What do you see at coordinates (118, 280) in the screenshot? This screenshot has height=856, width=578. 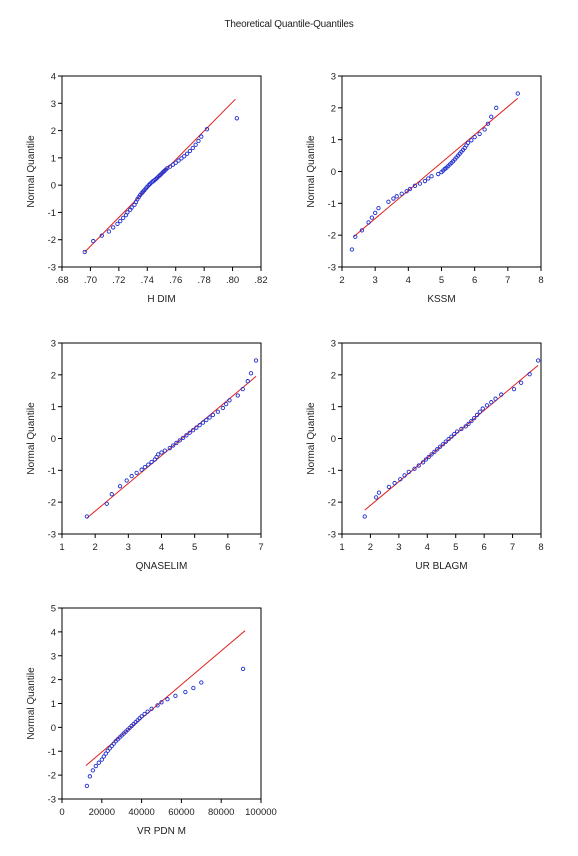 I see `x-tick-label: .72` at bounding box center [118, 280].